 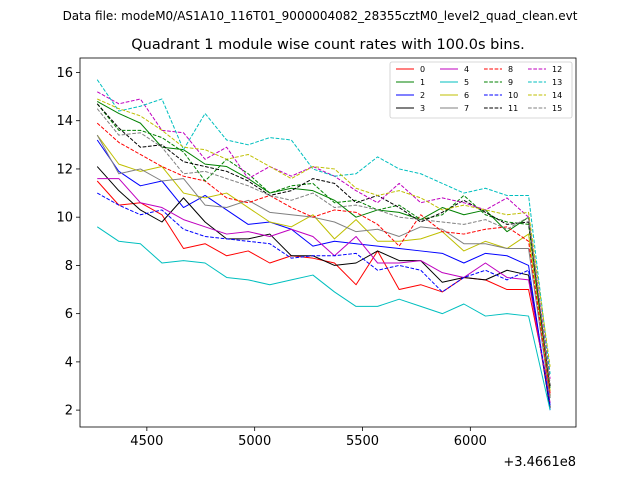 What do you see at coordinates (69, 314) in the screenshot?
I see `y-tick-label: 6` at bounding box center [69, 314].